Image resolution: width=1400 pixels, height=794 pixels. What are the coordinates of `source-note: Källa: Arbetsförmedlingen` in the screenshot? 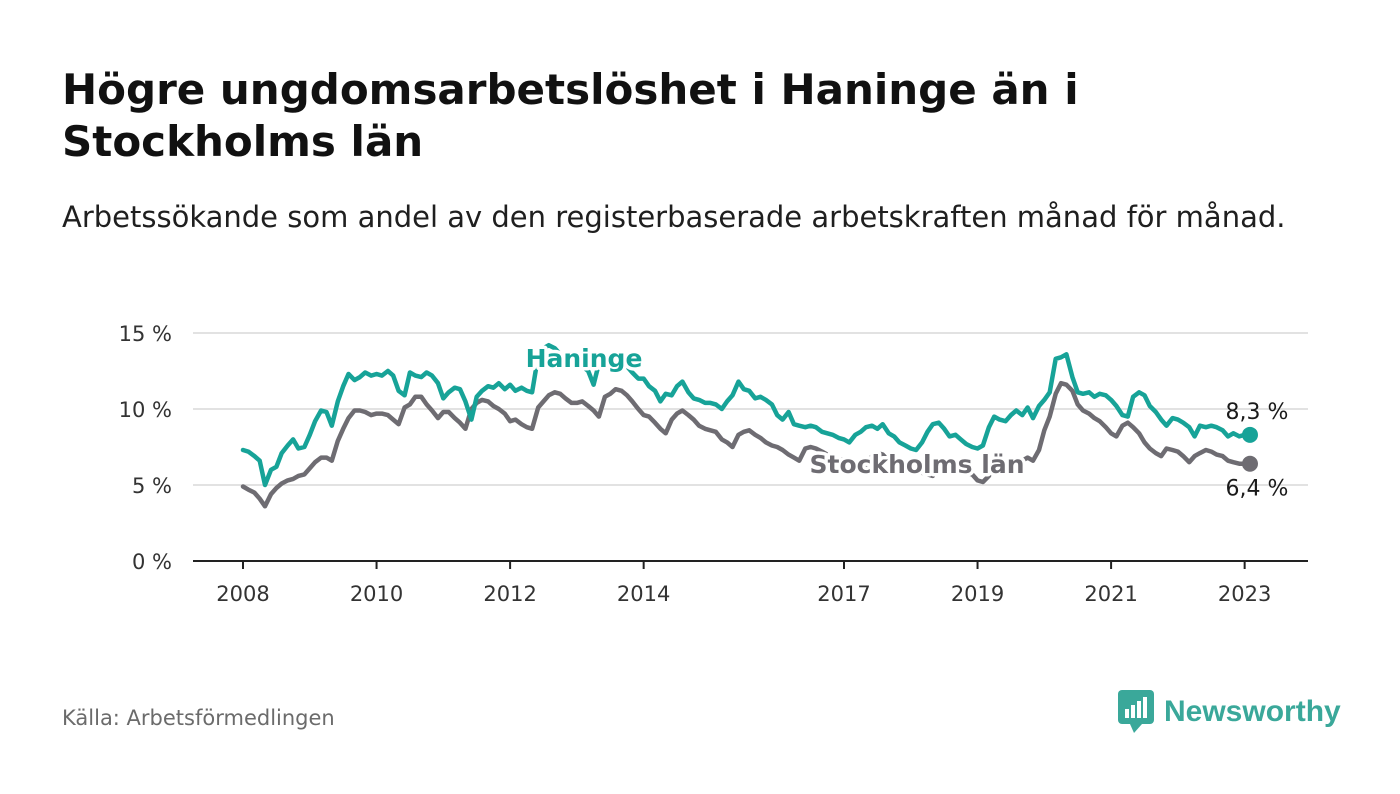 It's located at (198, 718).